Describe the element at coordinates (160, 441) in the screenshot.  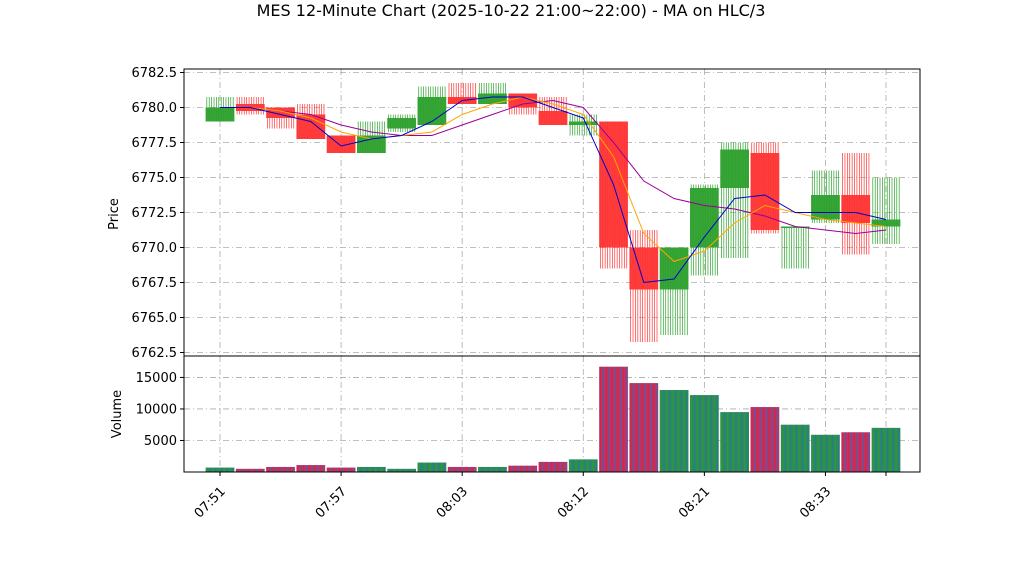
I see `volume-tick-label: 5000` at that location.